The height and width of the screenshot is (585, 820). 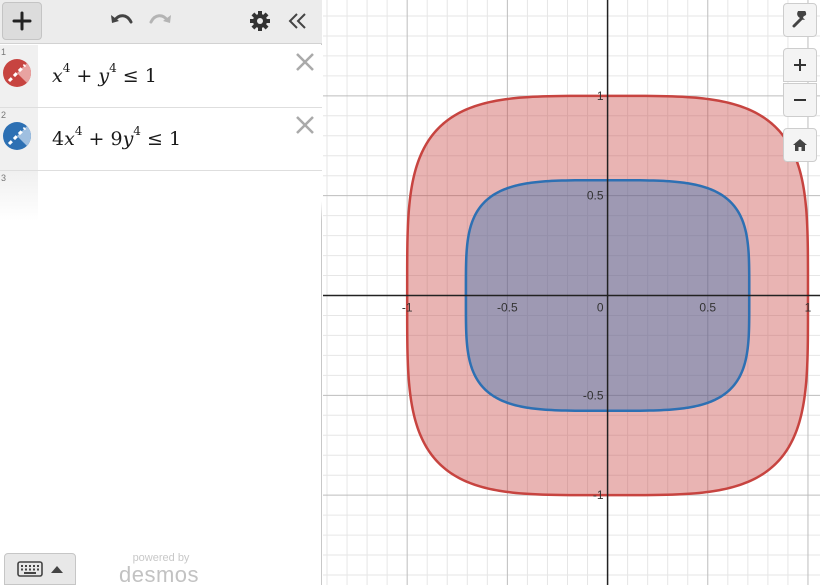 I want to click on default-viewport-button, so click(x=800, y=145).